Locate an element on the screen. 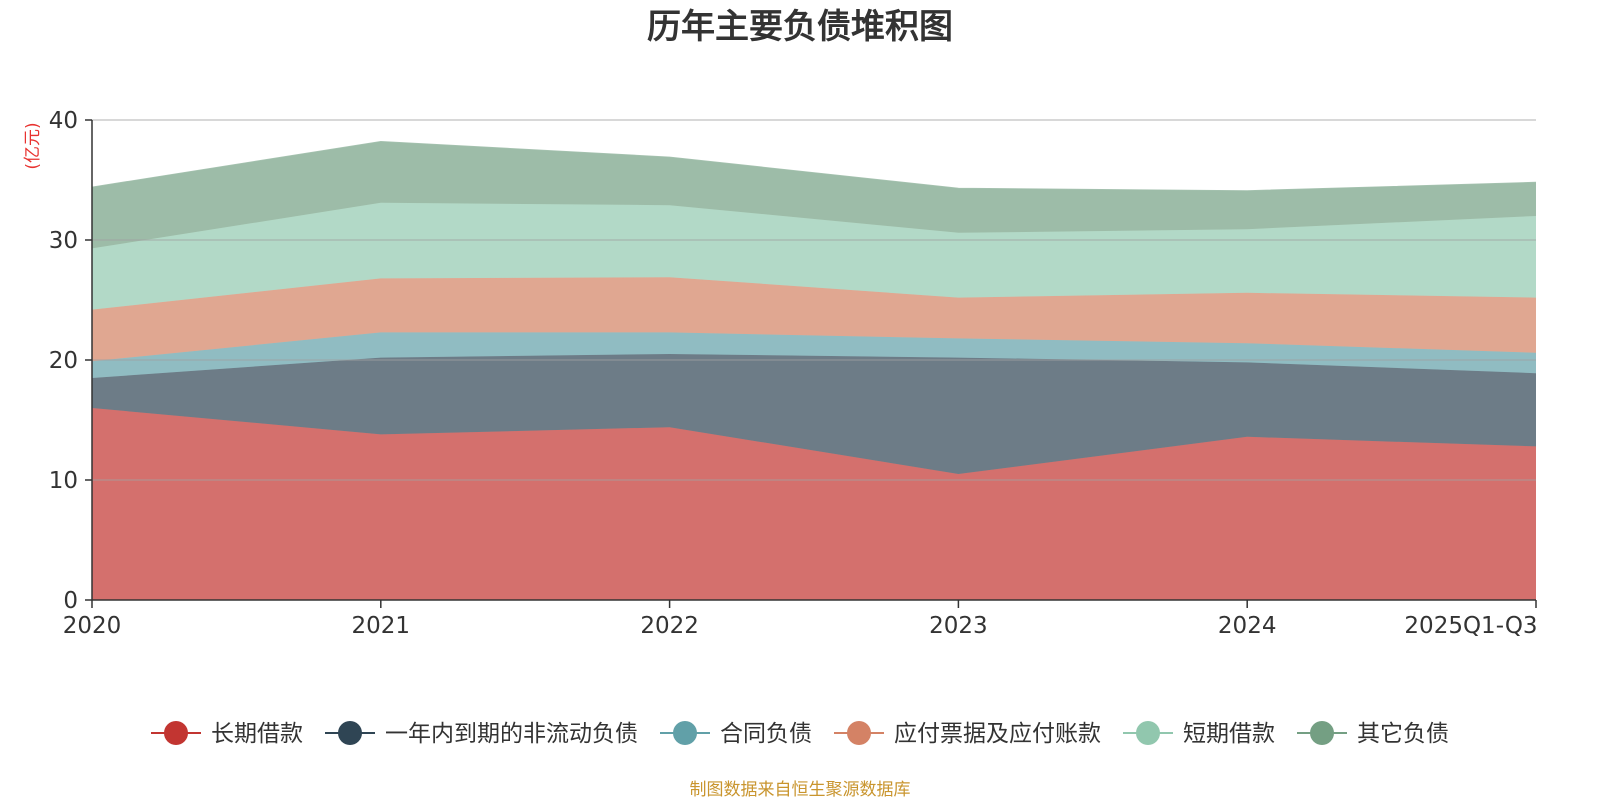 The image size is (1600, 800). legend-item-3: 应付票据及应付账款 is located at coordinates (967, 734).